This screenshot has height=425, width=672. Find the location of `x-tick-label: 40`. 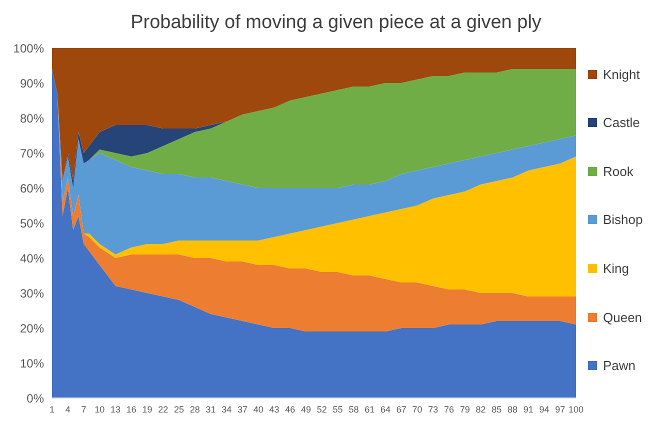

x-tick-label: 40 is located at coordinates (258, 409).